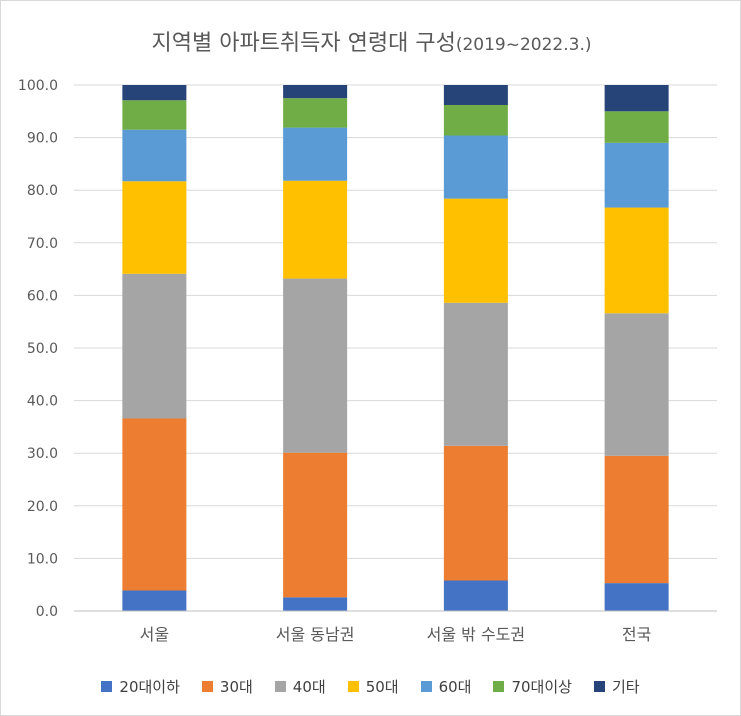 The height and width of the screenshot is (716, 741). I want to click on chart-title: 지역별 아파트취득자 연령대 구성(2019~2022.3.), so click(371, 41).